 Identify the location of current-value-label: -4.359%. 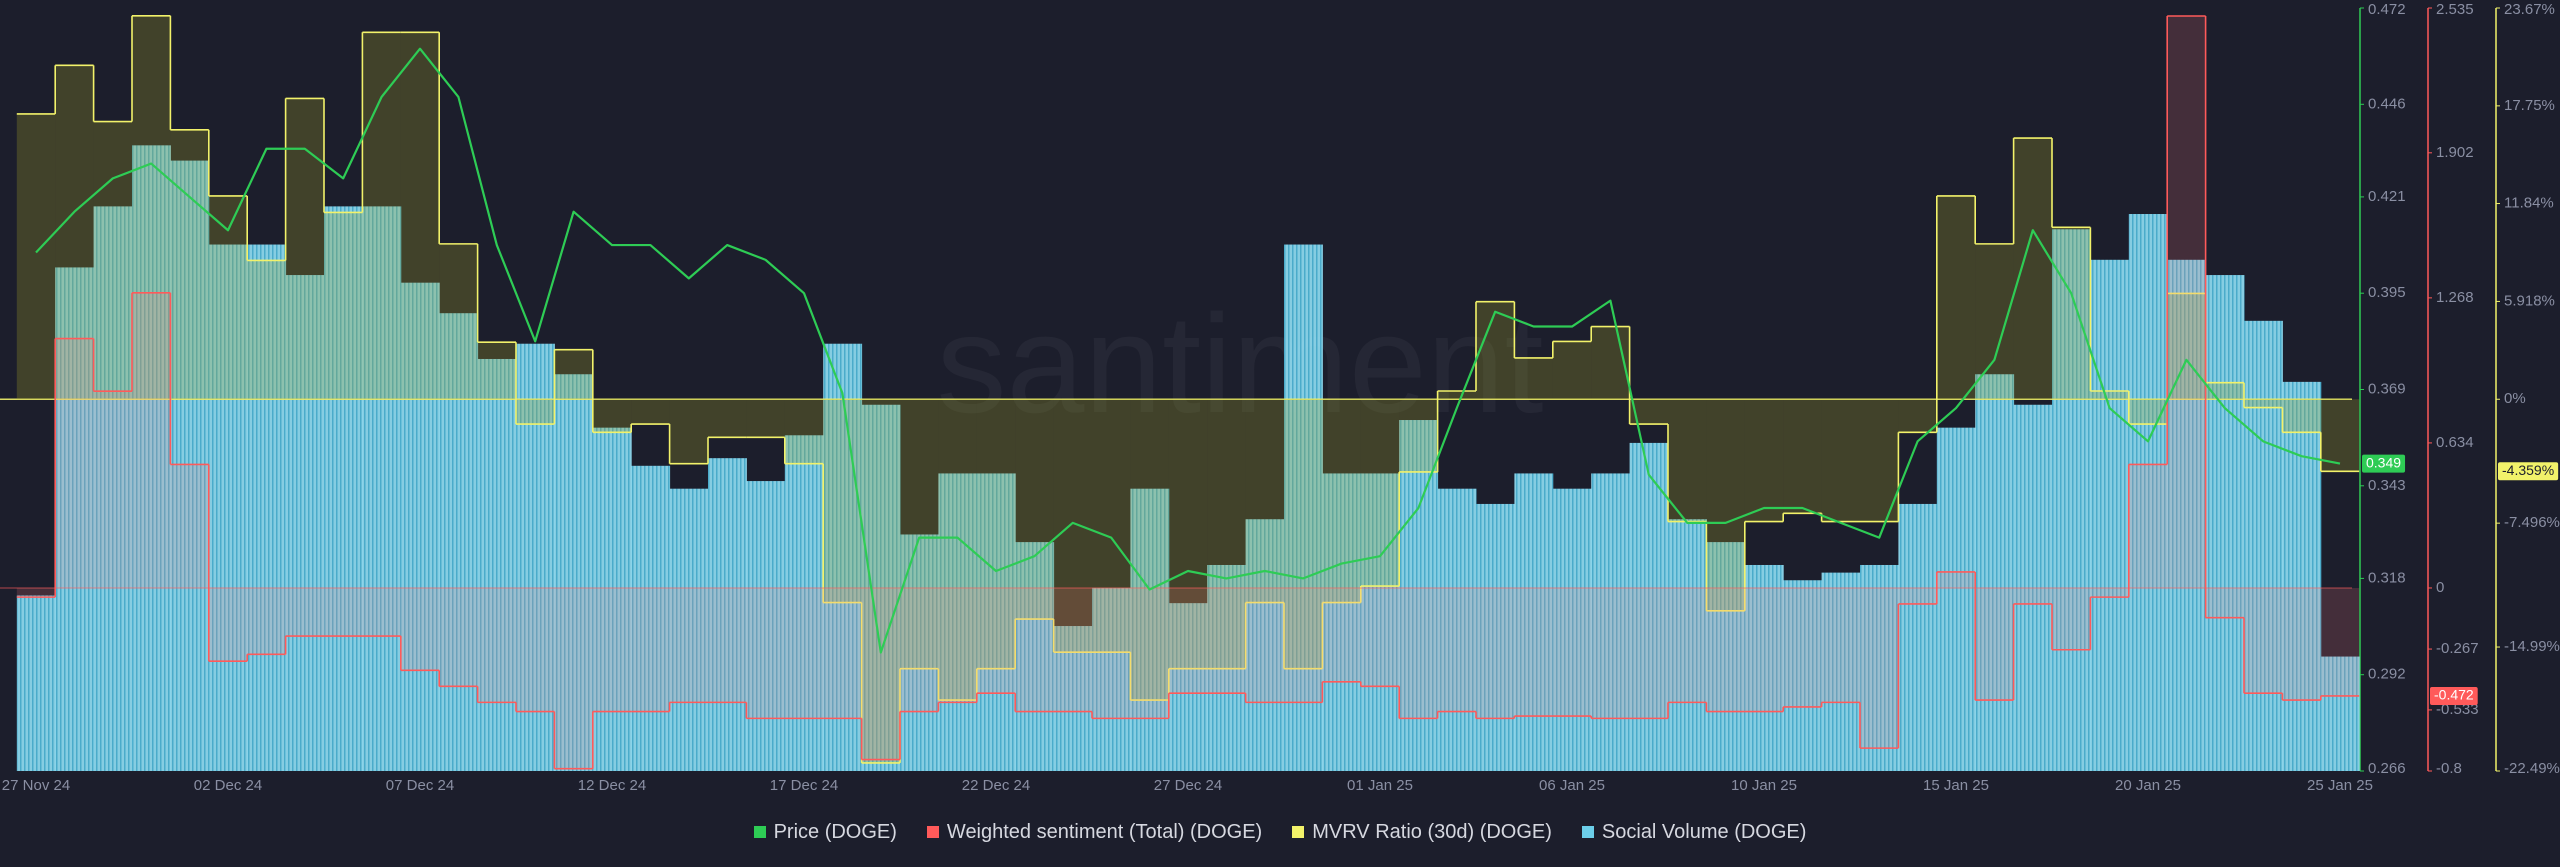
(2528, 470).